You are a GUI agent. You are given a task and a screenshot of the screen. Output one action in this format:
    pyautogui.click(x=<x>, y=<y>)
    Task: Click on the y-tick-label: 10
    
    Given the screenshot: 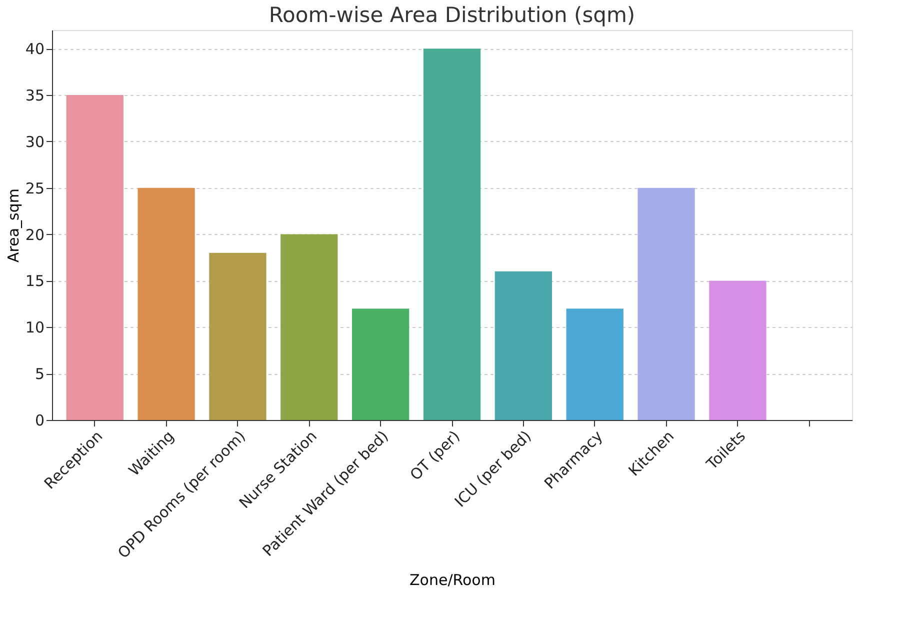 What is the action you would take?
    pyautogui.click(x=34, y=327)
    